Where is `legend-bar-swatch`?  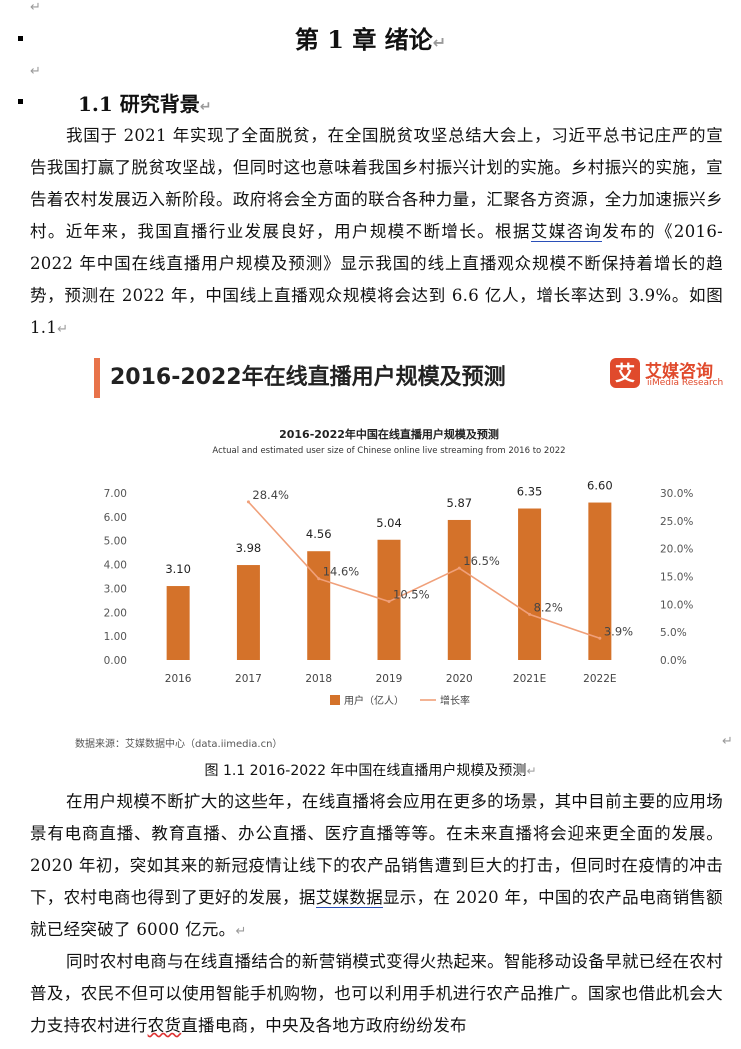
legend-bar-swatch is located at coordinates (335, 700).